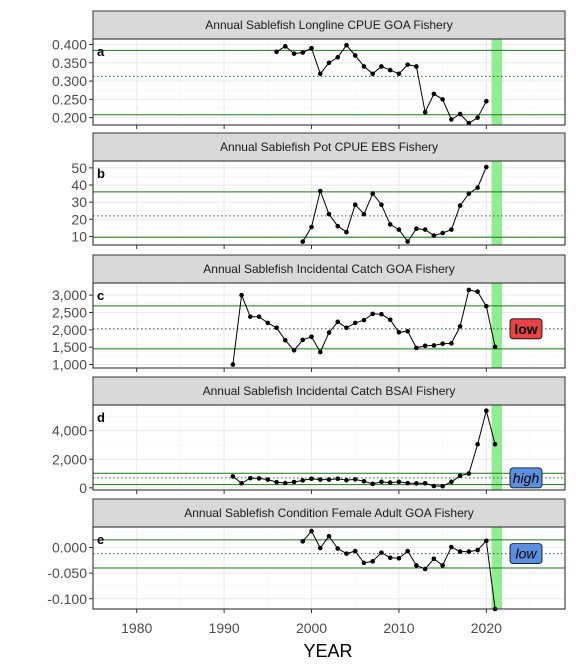  What do you see at coordinates (101, 51) in the screenshot?
I see `panel-letter: a` at bounding box center [101, 51].